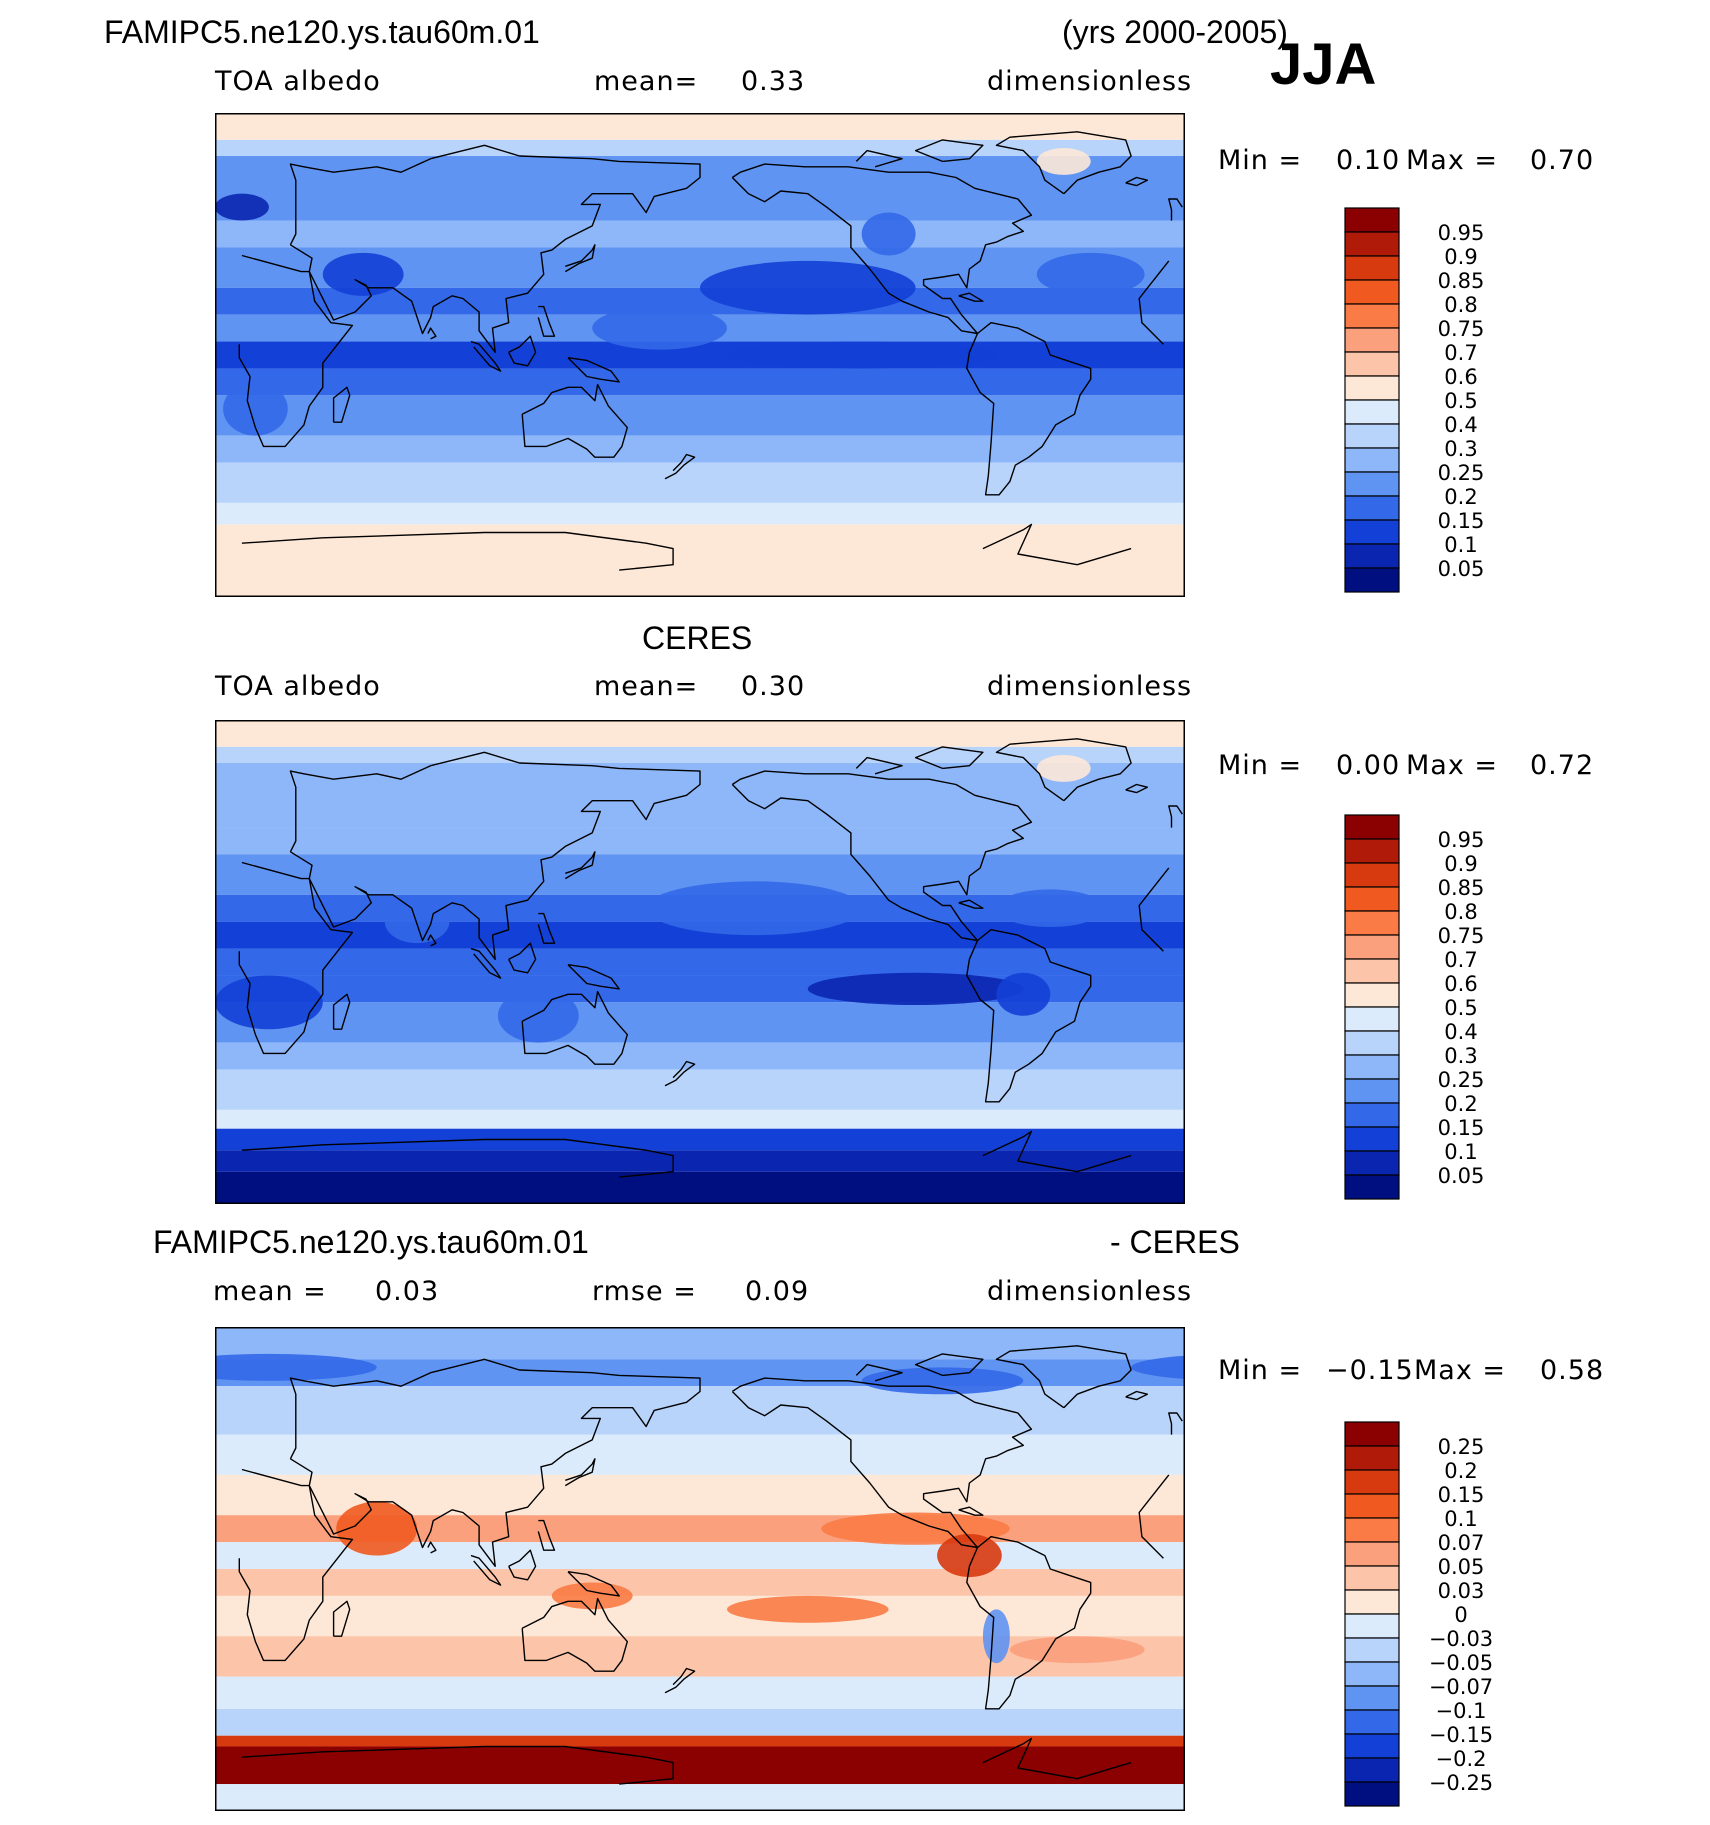 The image size is (1710, 1825). I want to click on years-label: (yrs 2000-2005), so click(1175, 32).